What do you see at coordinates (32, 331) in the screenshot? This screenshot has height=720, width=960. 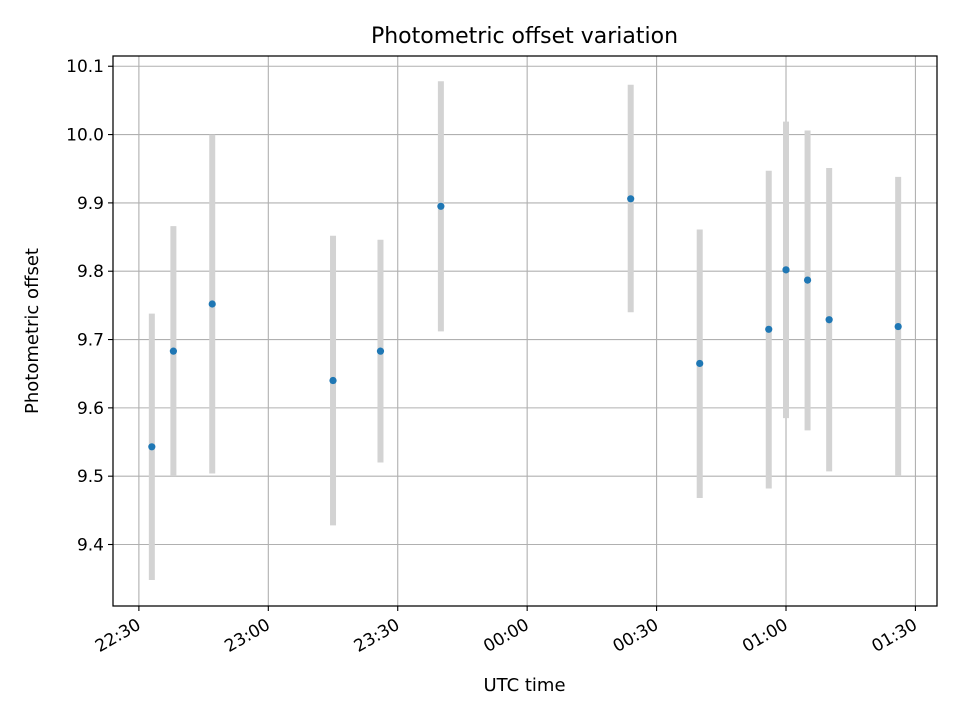 I see `y-axis-label: Photometric offset` at bounding box center [32, 331].